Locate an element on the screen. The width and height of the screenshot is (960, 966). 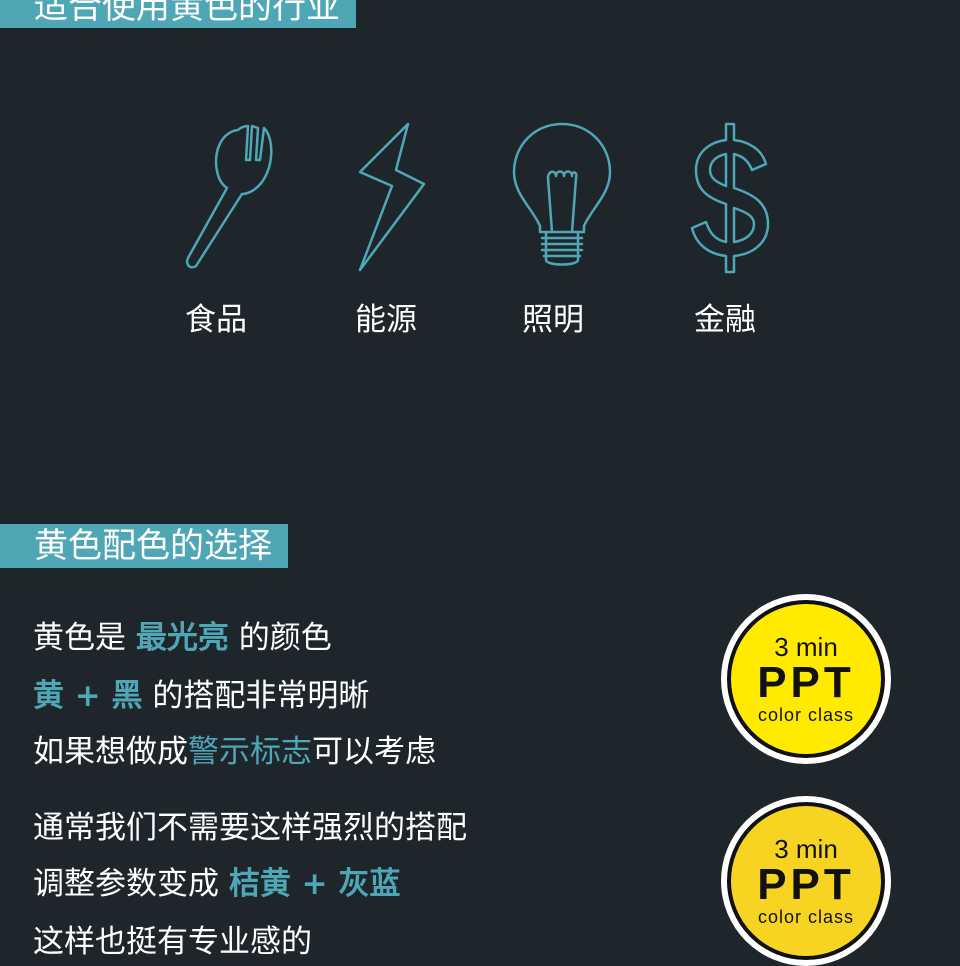
text-line-2: 黄 + 黑 的搭配非常明晰 is located at coordinates (201, 692).